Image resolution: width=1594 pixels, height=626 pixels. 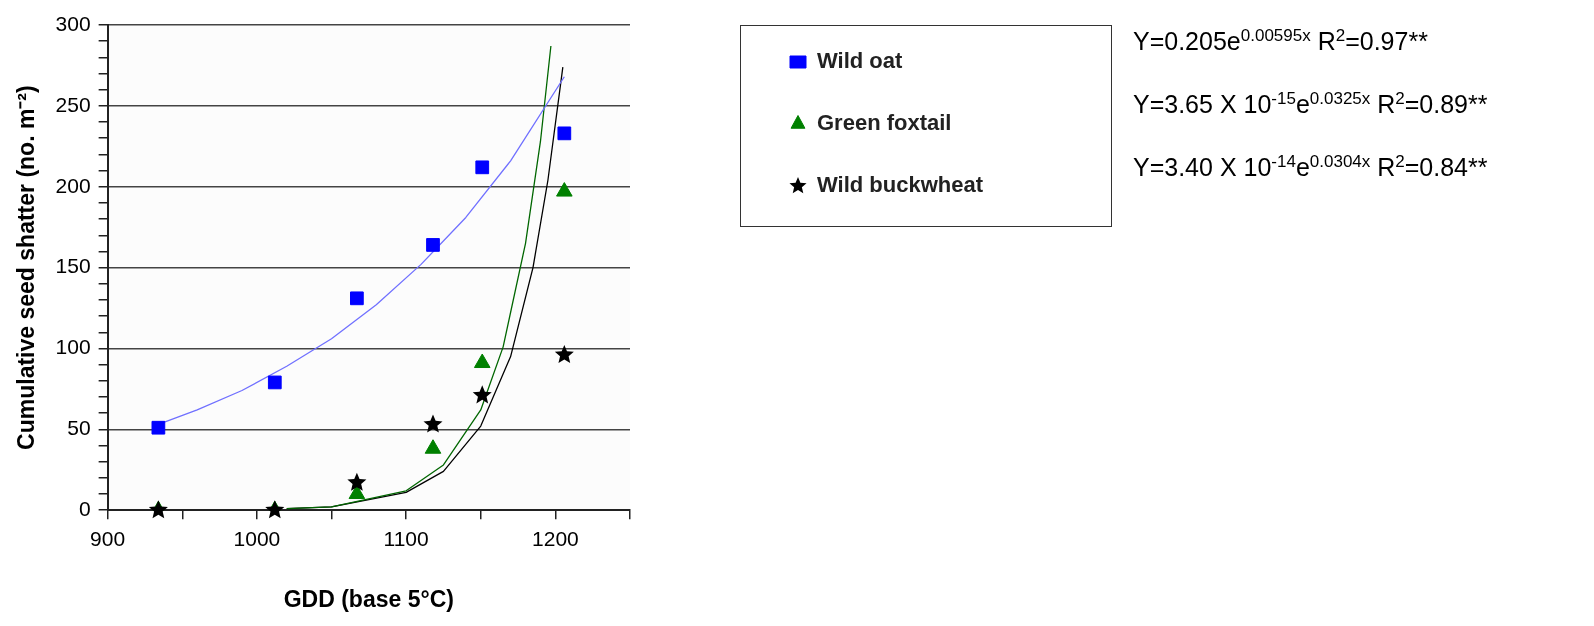 I want to click on x-tick-label: 900, so click(x=108, y=538).